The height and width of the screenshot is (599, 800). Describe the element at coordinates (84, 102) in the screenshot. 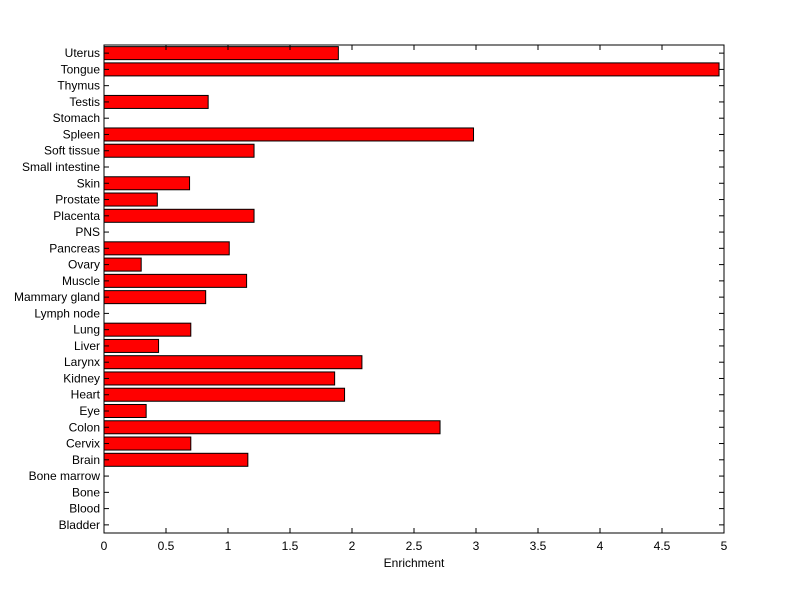

I see `y-tick-label-testis: Testis` at that location.